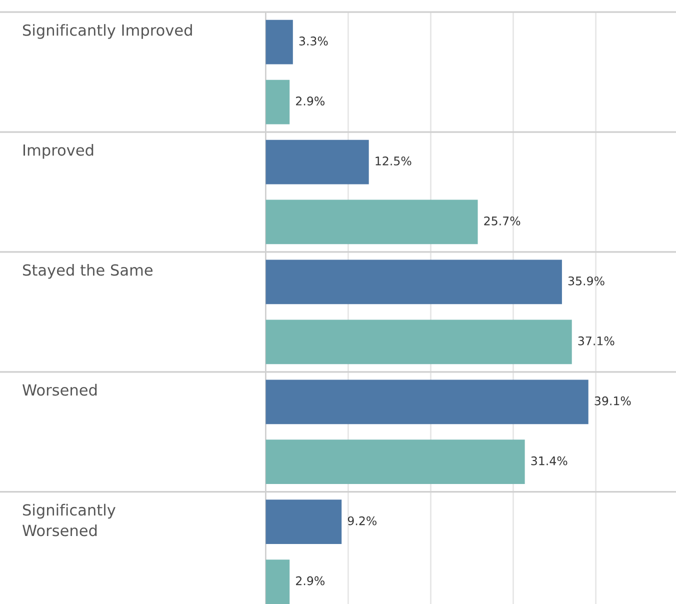 The height and width of the screenshot is (604, 676). Describe the element at coordinates (549, 461) in the screenshot. I see `data-label: 31.4%` at that location.